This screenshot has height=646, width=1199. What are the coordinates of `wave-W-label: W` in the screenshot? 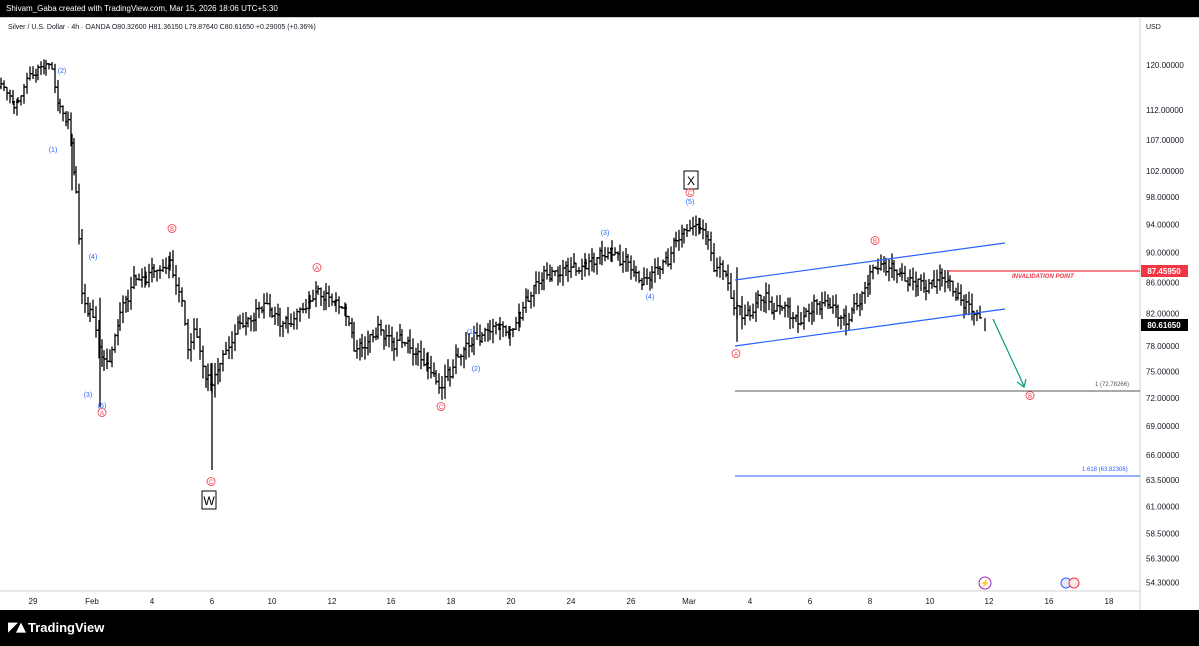 It's located at (209, 501).